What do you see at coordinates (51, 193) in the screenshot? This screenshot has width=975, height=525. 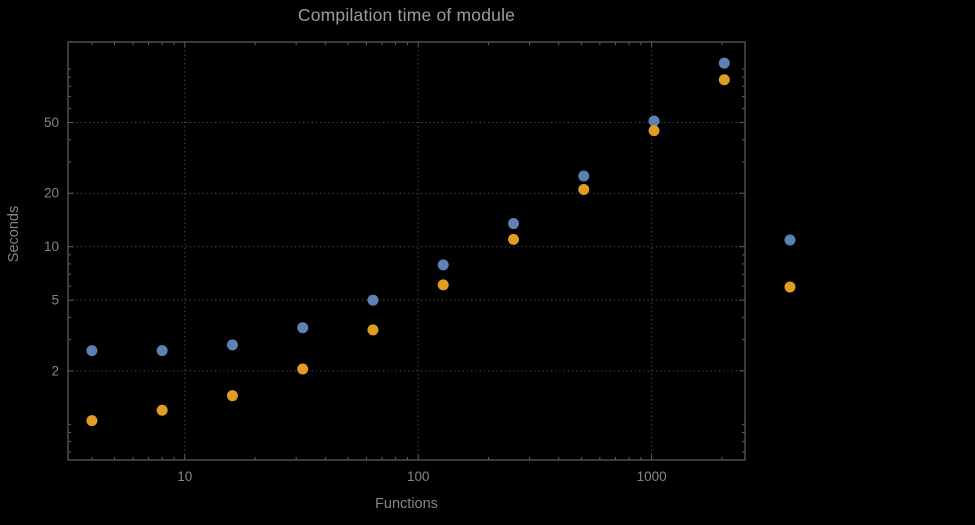 I see `y-tick-label: 20` at bounding box center [51, 193].